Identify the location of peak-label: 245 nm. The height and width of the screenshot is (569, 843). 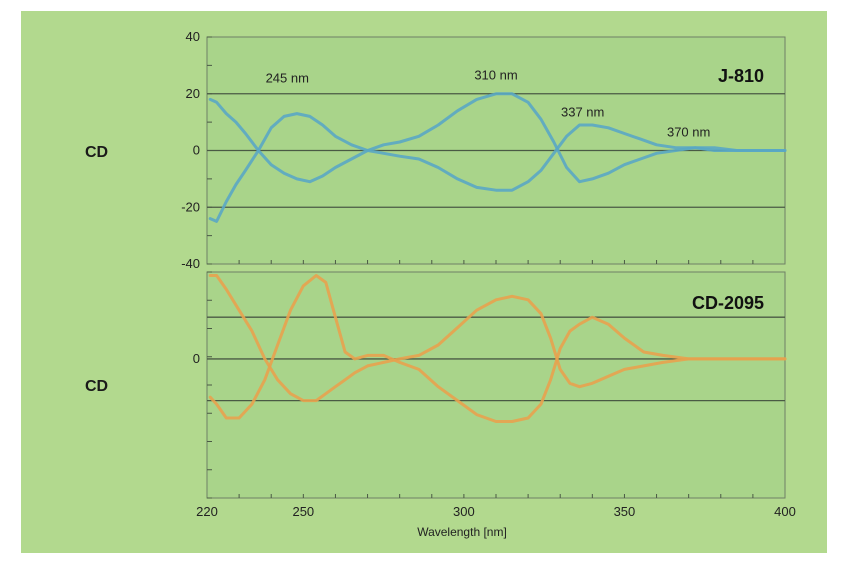
(287, 77).